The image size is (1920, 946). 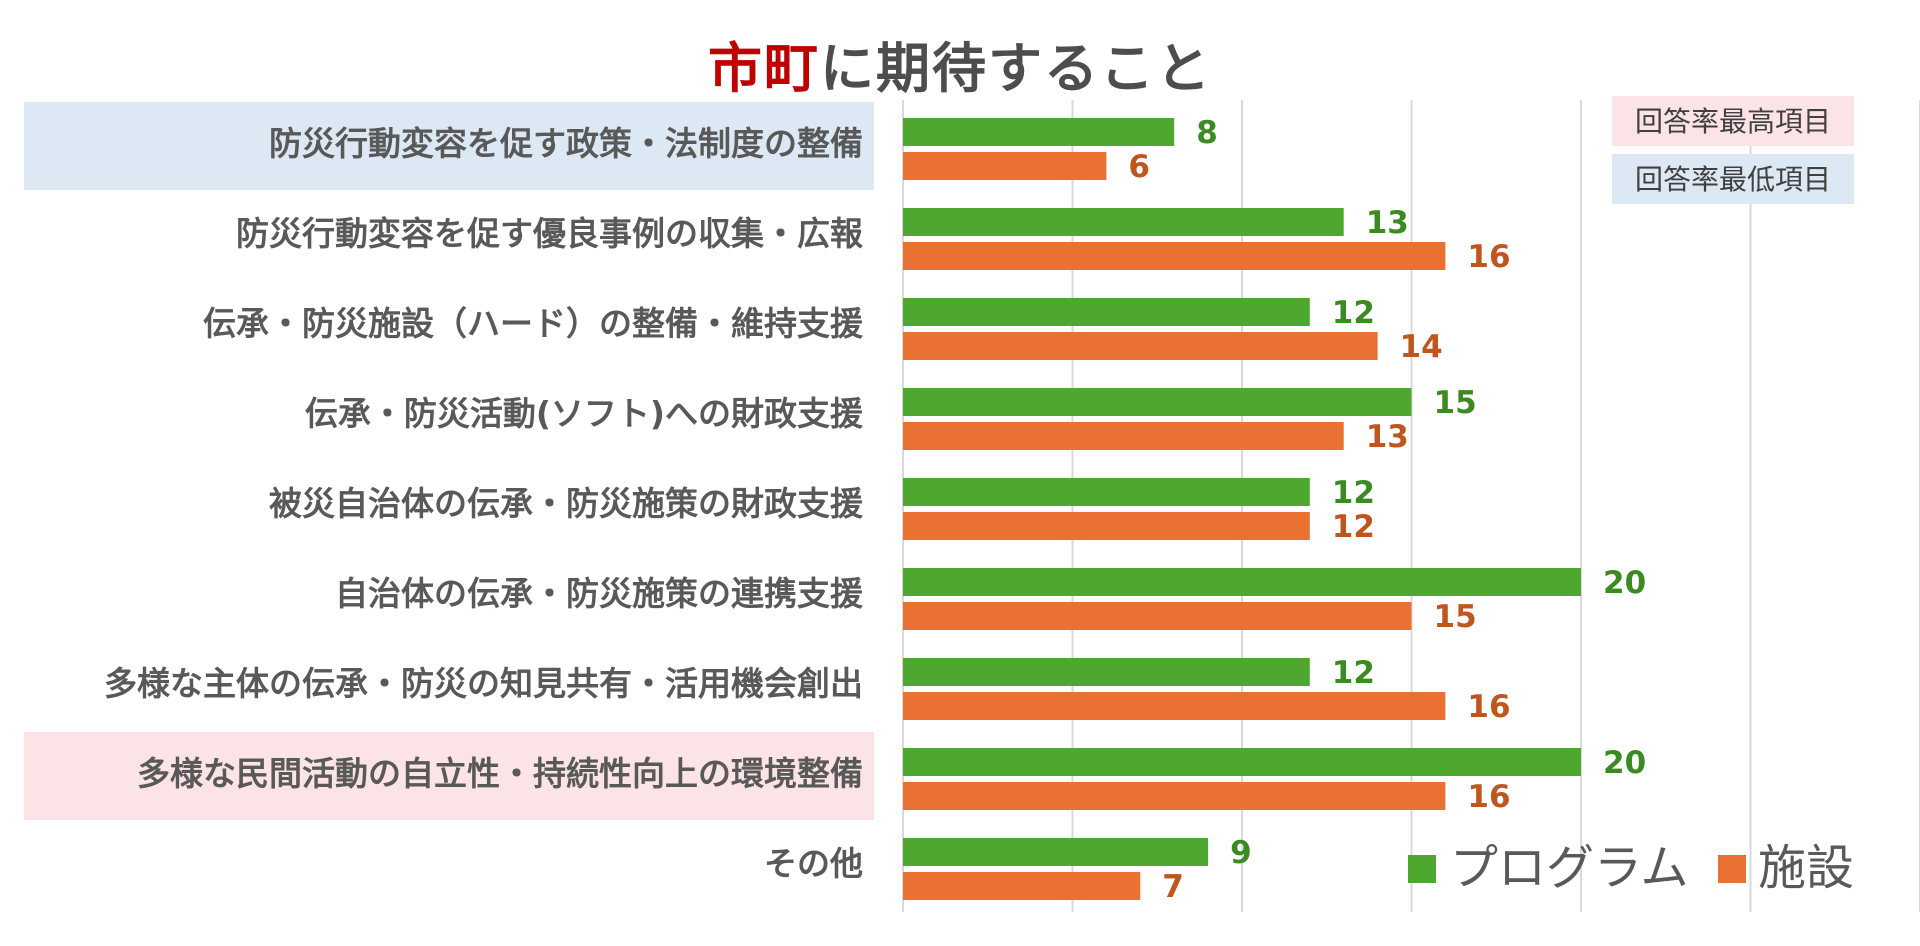 I want to click on category-label: 多様な主体の伝承・防災の知見共有・活用機会創出, so click(x=483, y=683).